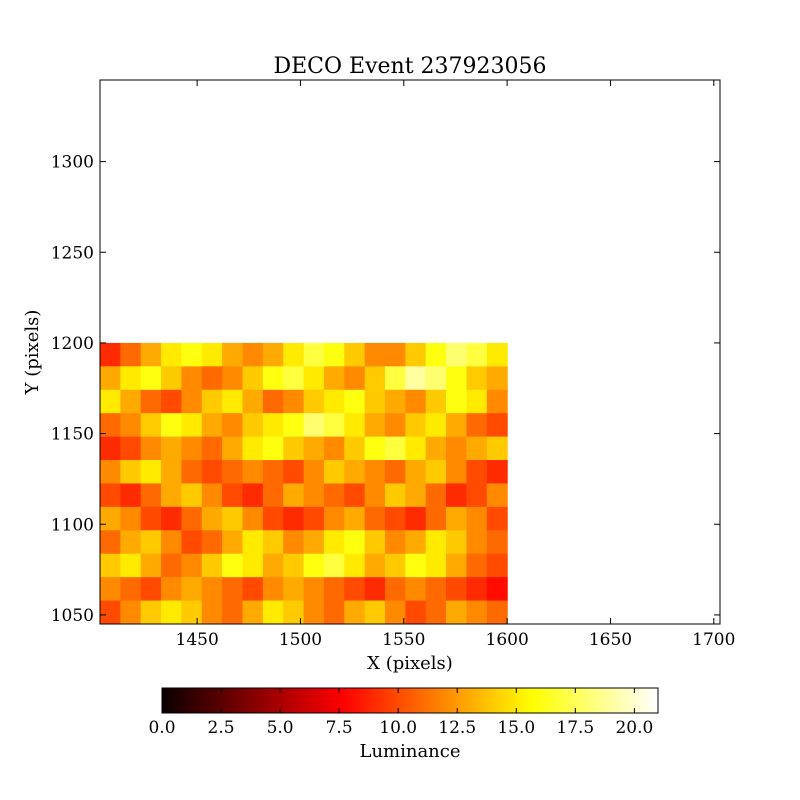 This screenshot has width=800, height=800. What do you see at coordinates (400, 713) in the screenshot?
I see `colorbar-ticks: 0.0 2.5 5.0 7.5 10.0 12.5 15.0 17.5 20.0` at bounding box center [400, 713].